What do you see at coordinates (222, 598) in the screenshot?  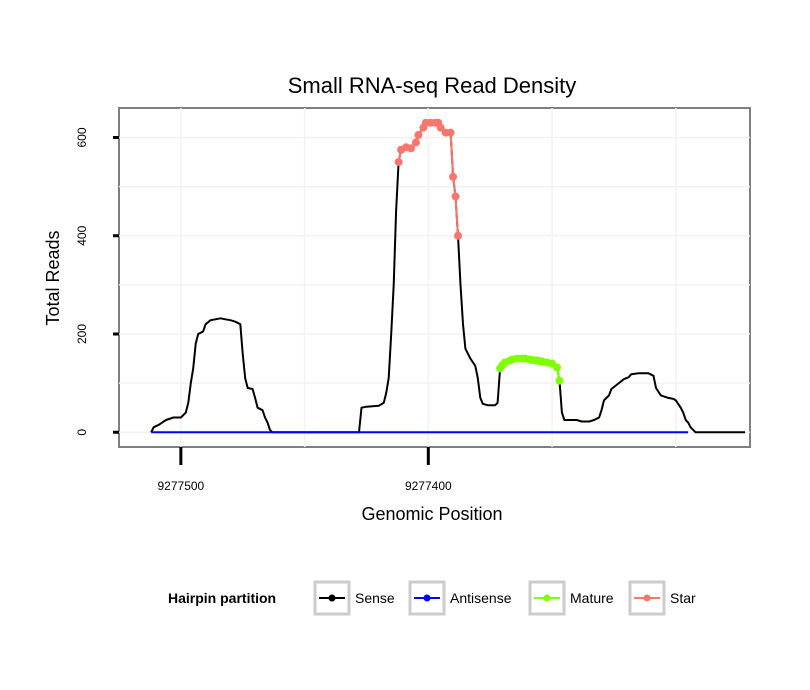 I see `legend-title: Hairpin partition` at bounding box center [222, 598].